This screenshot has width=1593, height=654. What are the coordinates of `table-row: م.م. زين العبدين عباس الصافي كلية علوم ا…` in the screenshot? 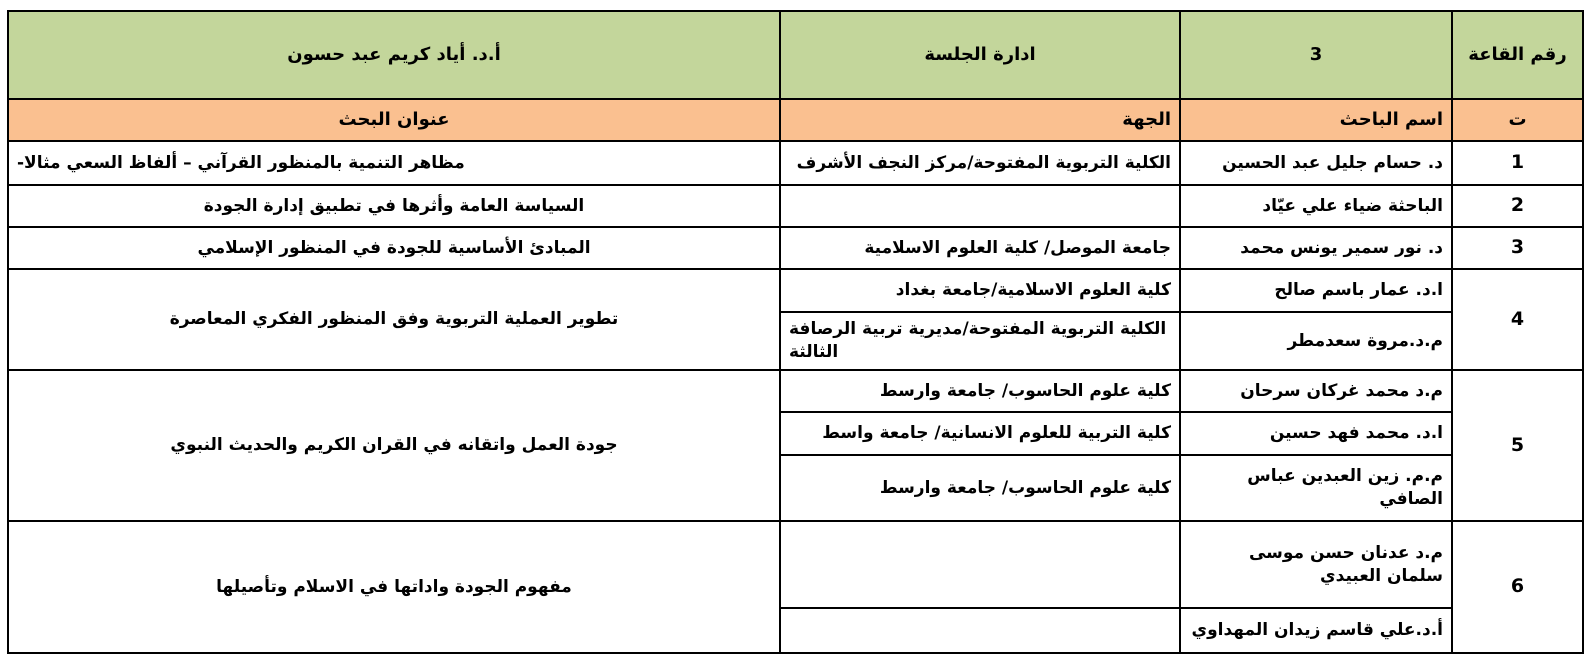 It's located at (795, 488).